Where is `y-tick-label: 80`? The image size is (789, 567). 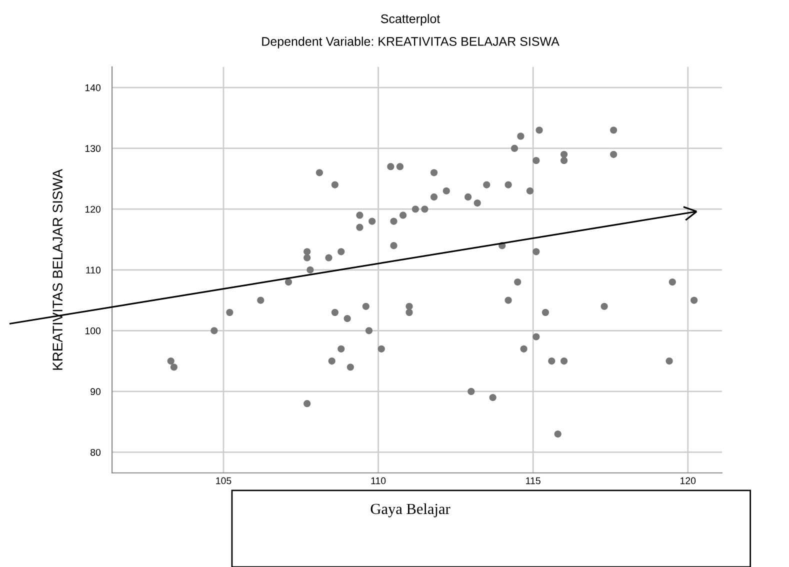 y-tick-label: 80 is located at coordinates (95, 452).